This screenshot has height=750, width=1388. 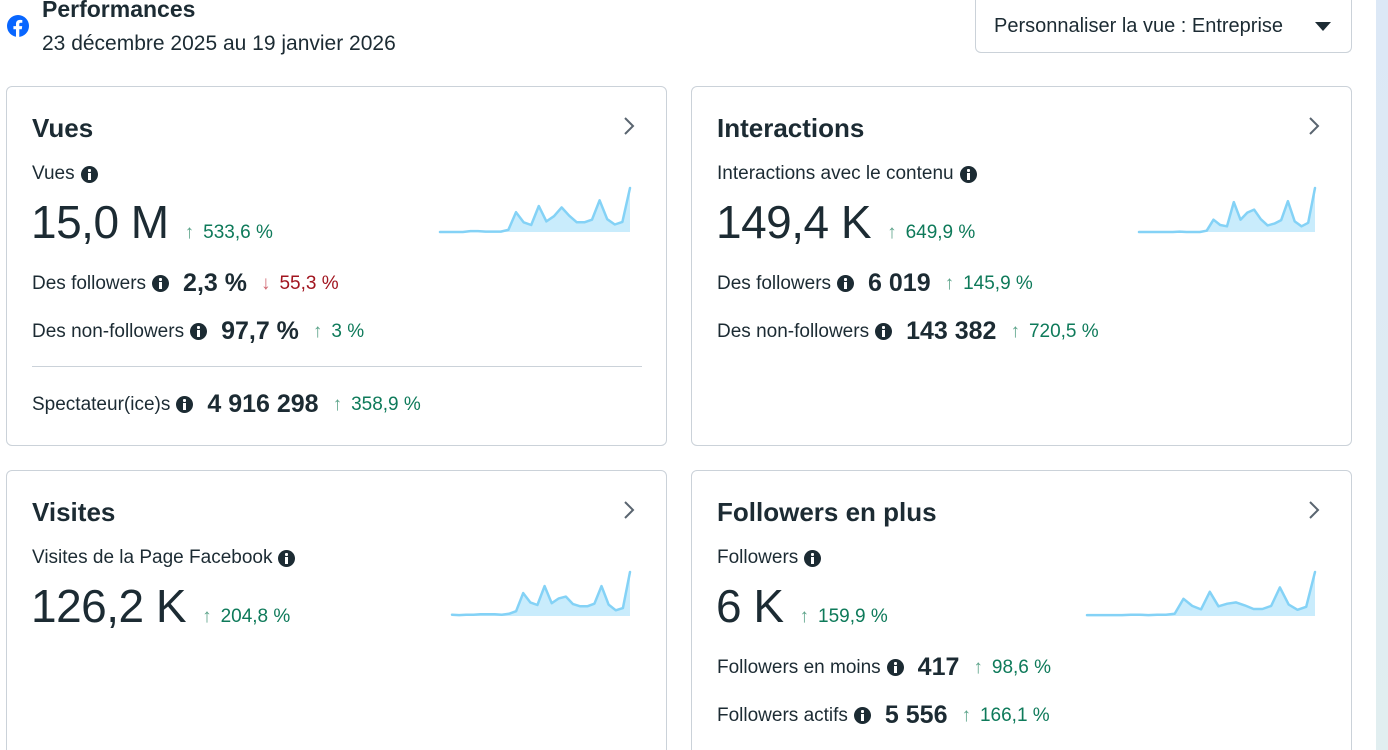 I want to click on metric-label: Interactions avec le contenu, so click(x=847, y=174).